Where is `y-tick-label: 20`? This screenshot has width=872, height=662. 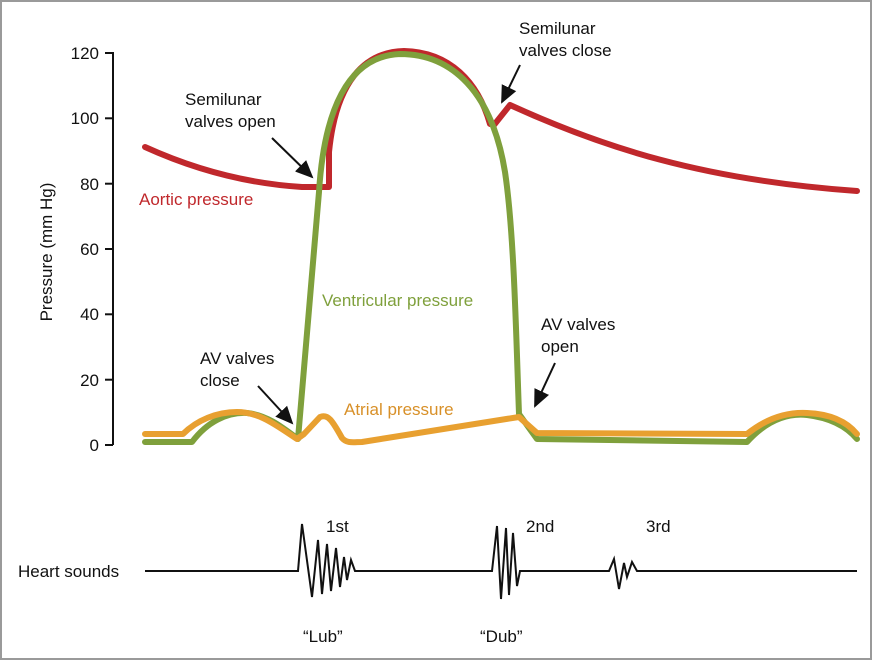
y-tick-label: 20 is located at coordinates (89, 380).